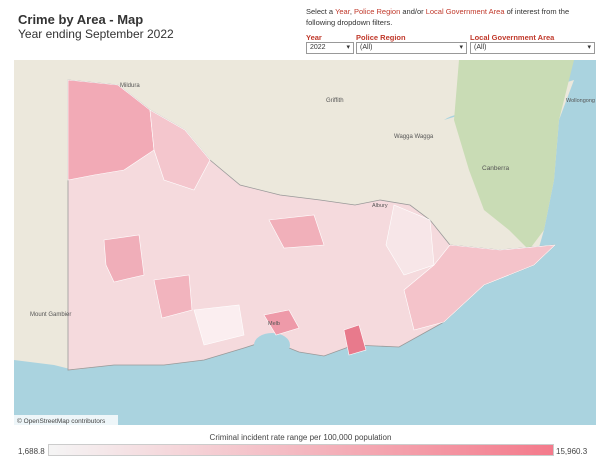 The height and width of the screenshot is (465, 601). Describe the element at coordinates (380, 206) in the screenshot. I see `place-label: Albury` at that location.